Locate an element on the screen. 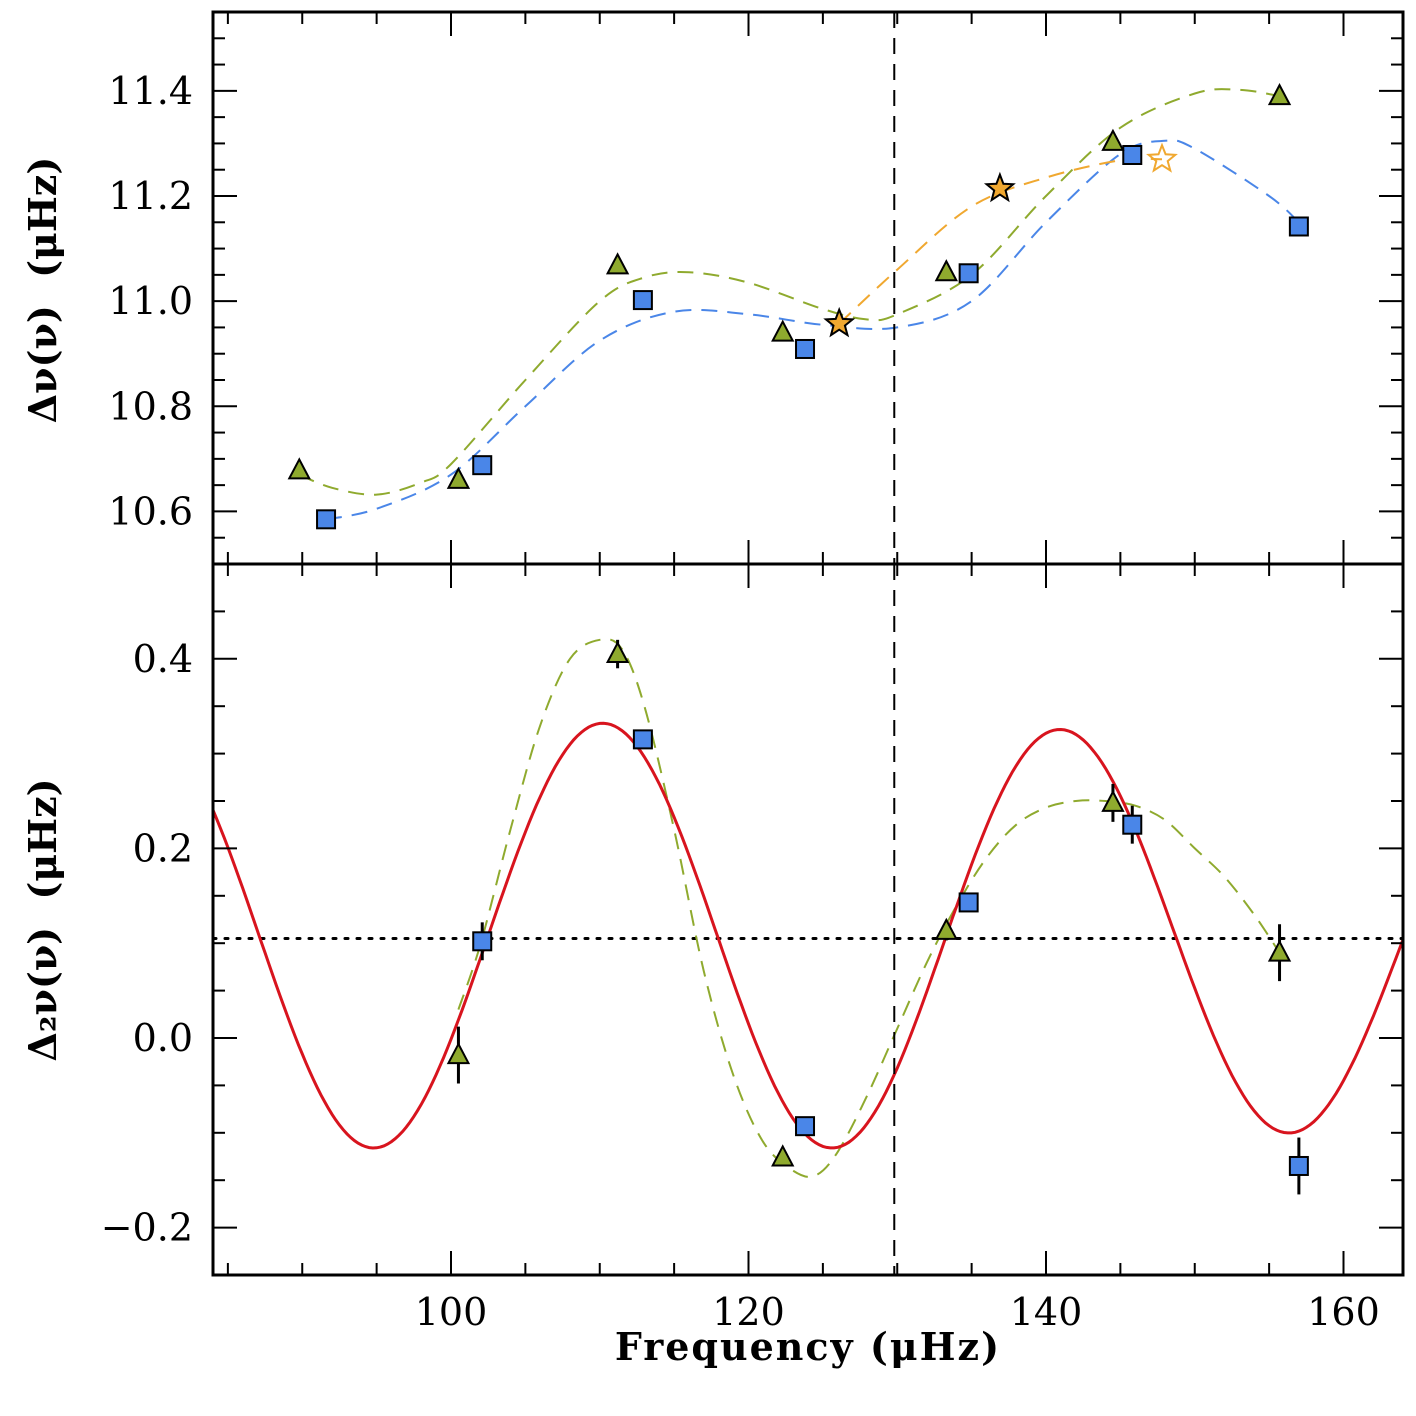 The height and width of the screenshot is (1416, 1416). x-tick-label: 120 is located at coordinates (748, 1312).